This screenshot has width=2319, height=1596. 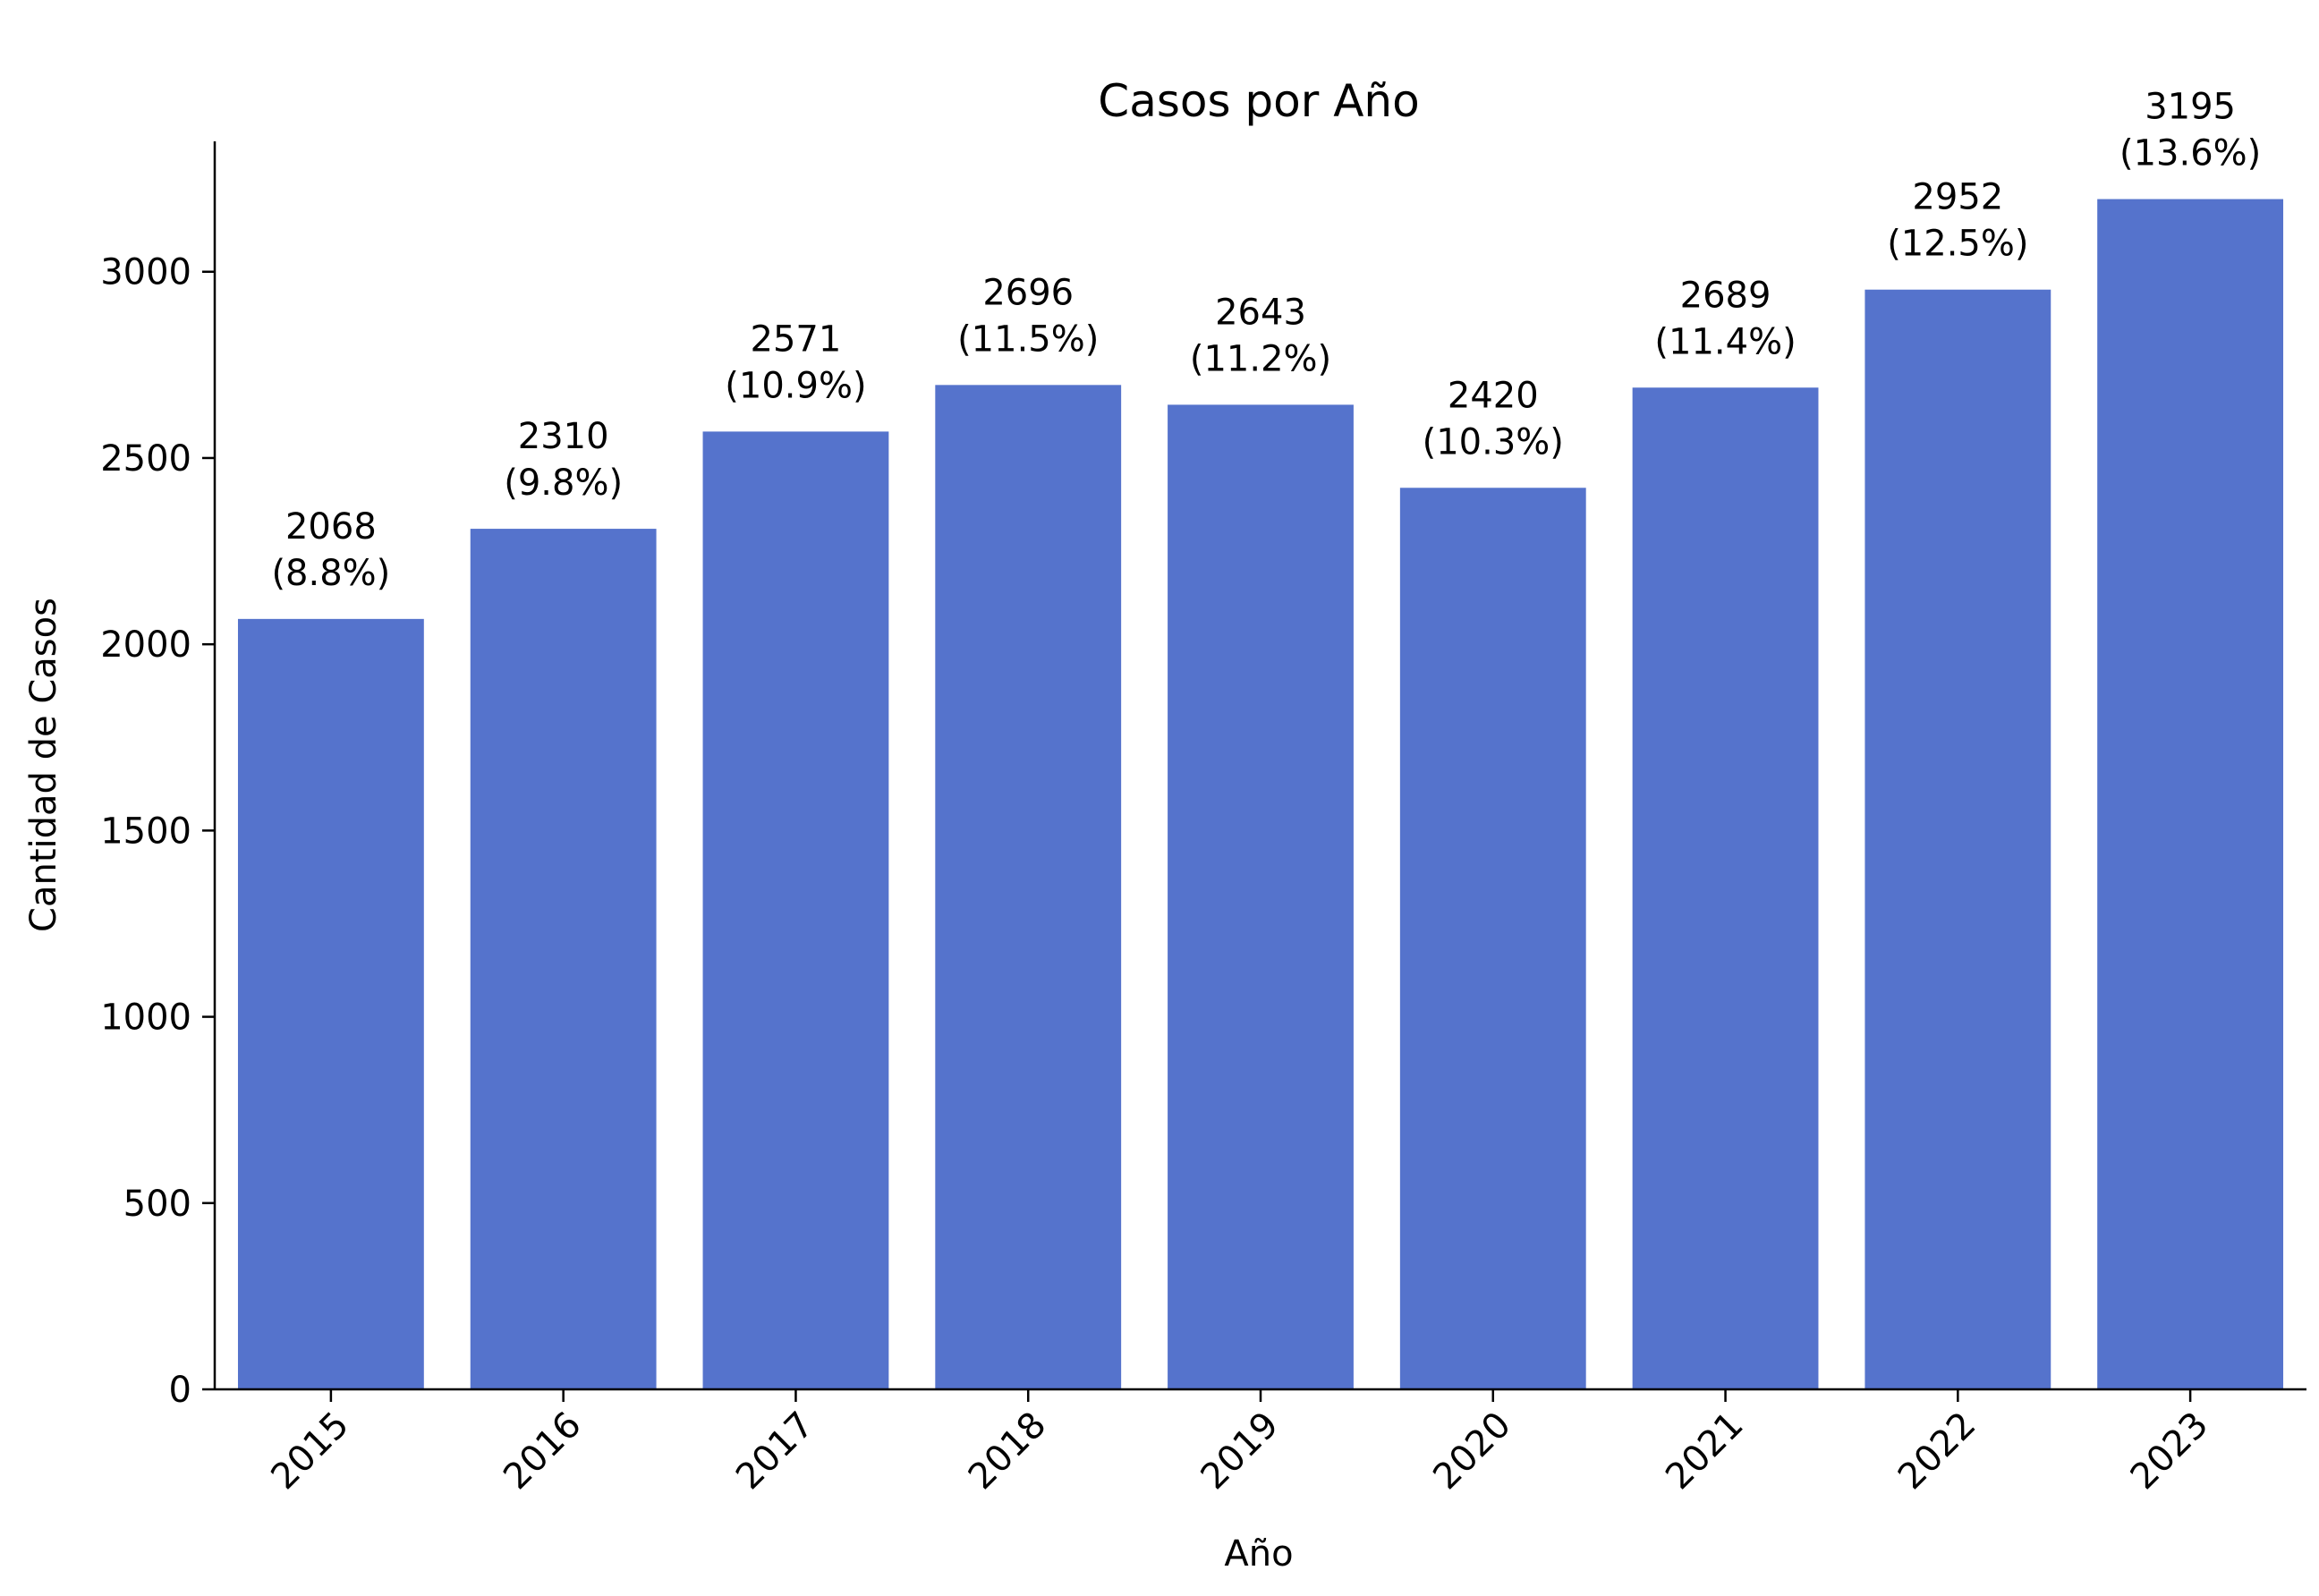 I want to click on y-tick-label: 3000, so click(x=145, y=273).